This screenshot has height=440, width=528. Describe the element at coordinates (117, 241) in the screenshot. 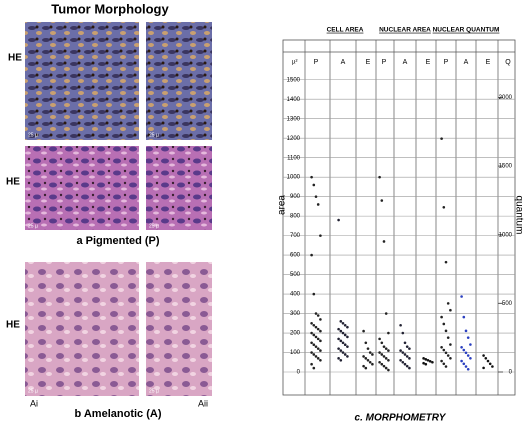

I see `caption: a Pigmented (P)` at that location.